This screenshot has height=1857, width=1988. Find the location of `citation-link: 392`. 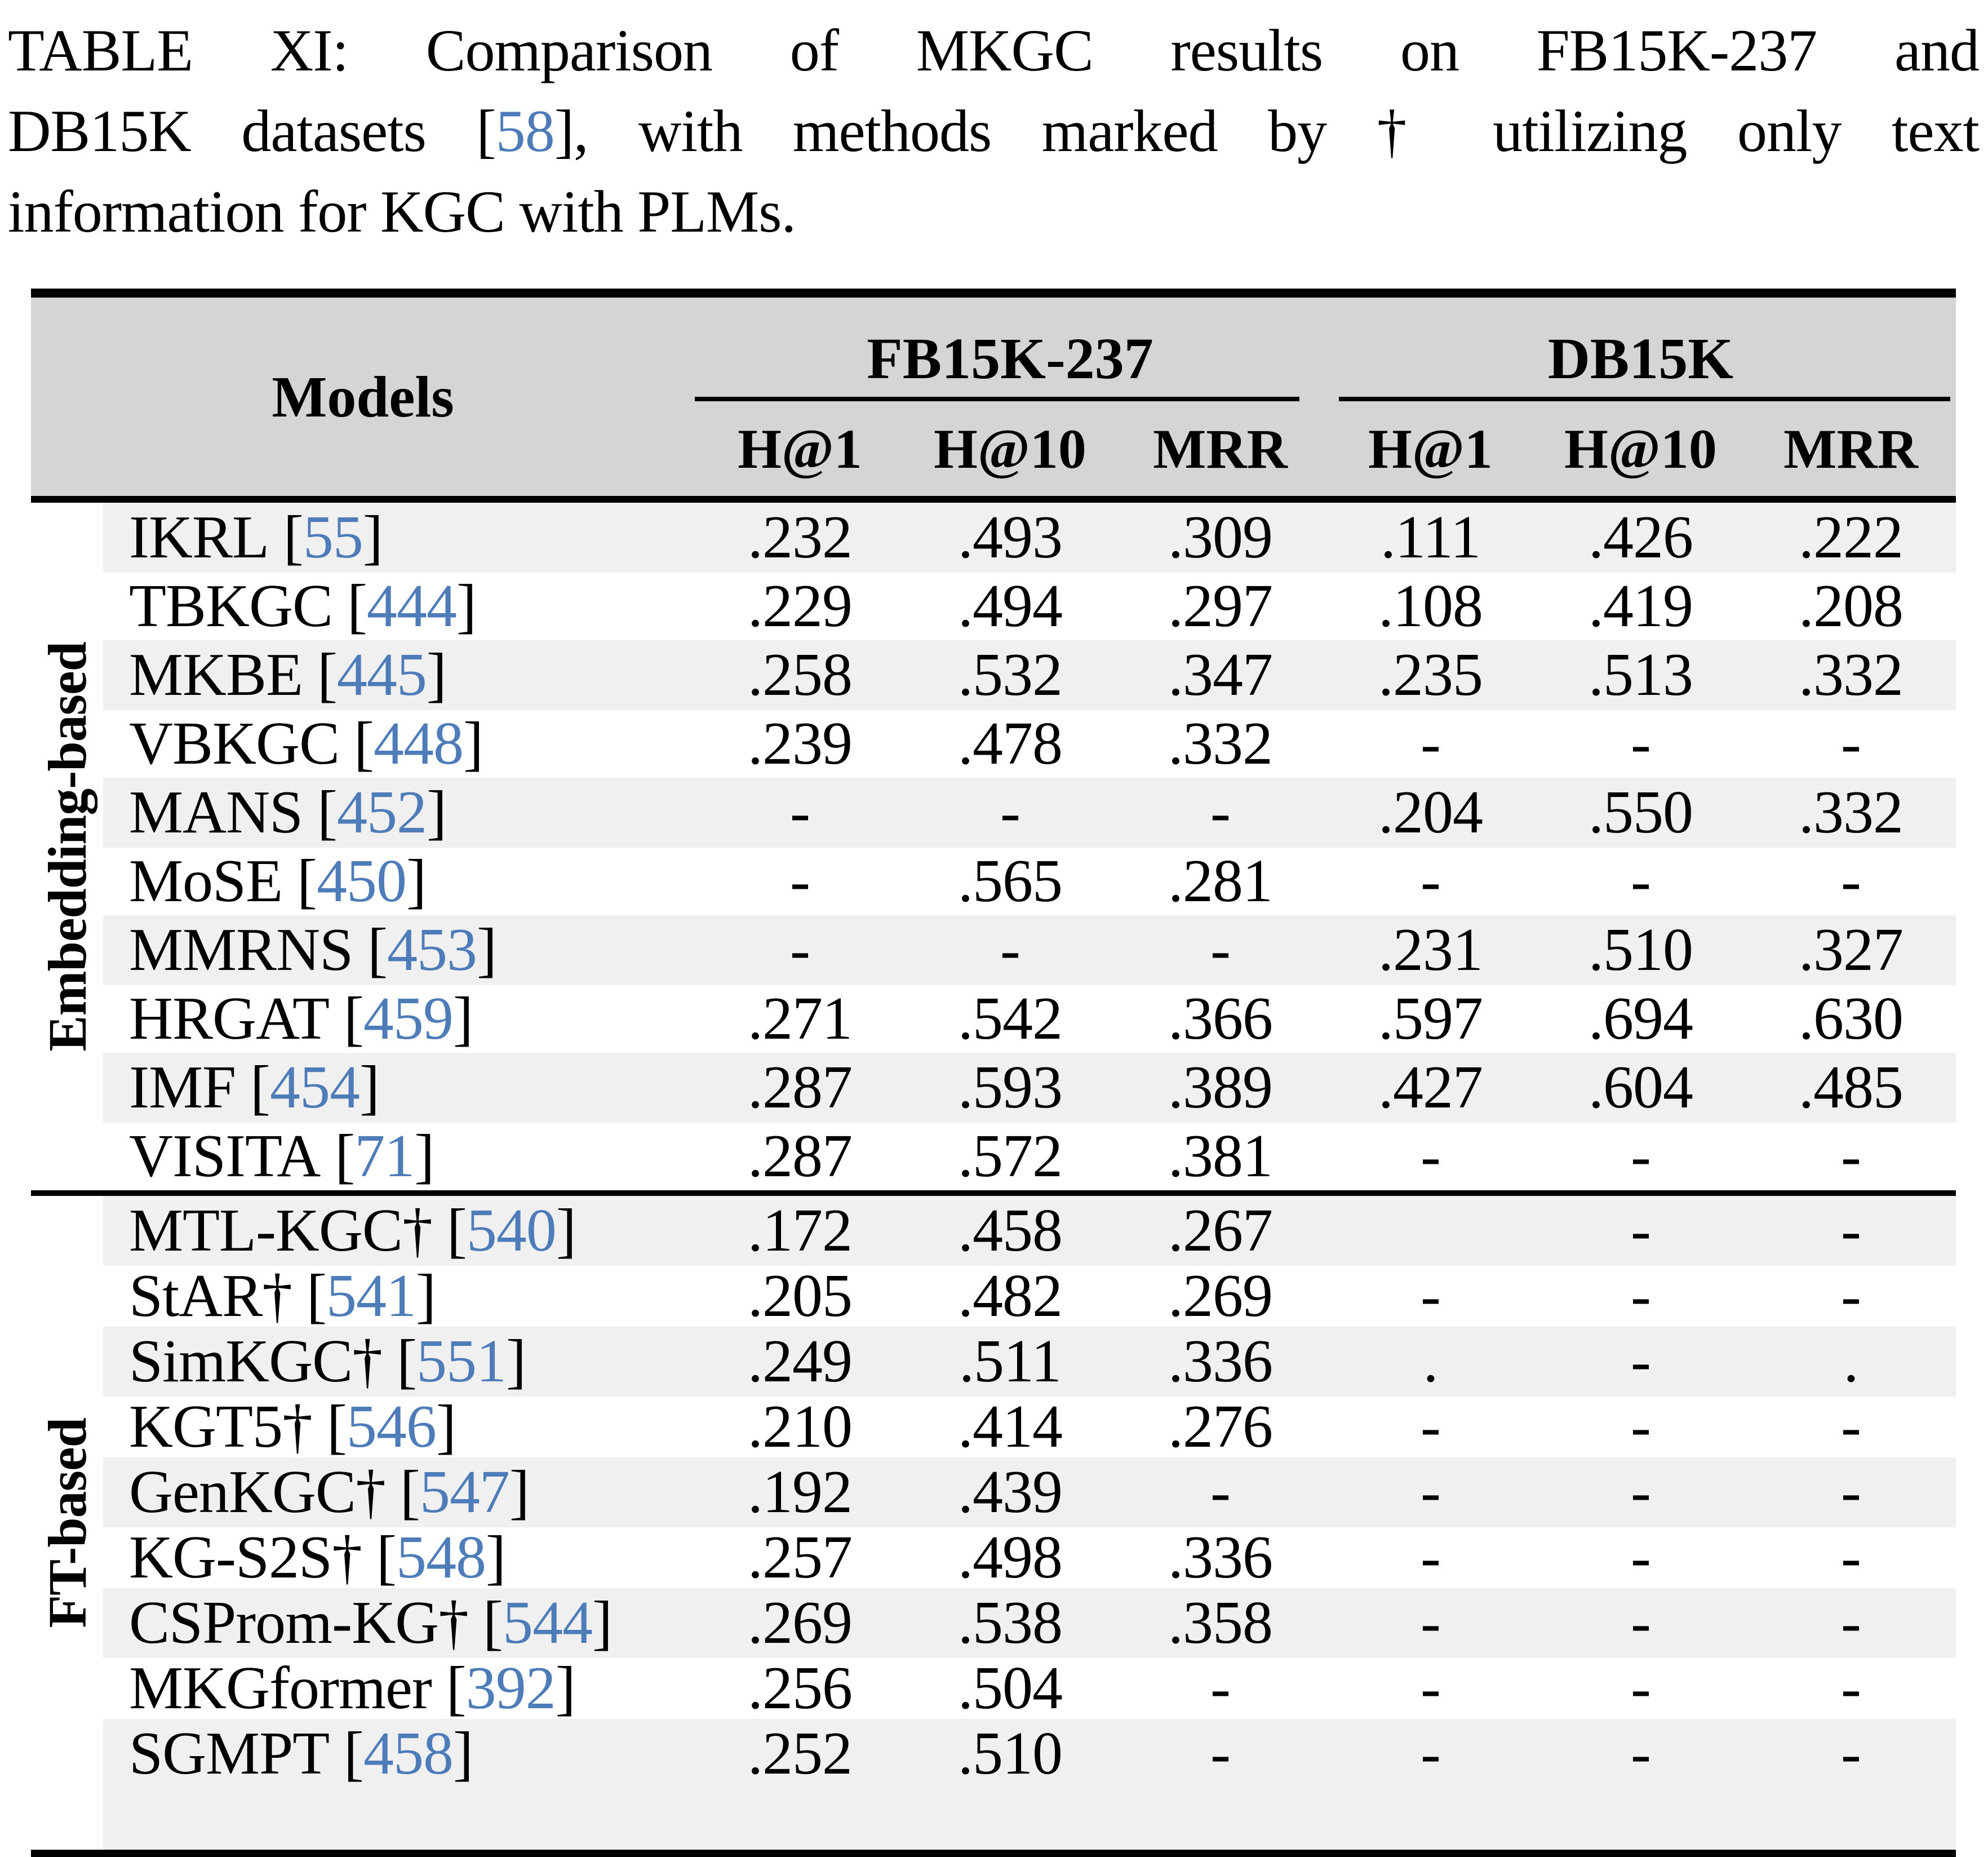

citation-link: 392 is located at coordinates (511, 1688).